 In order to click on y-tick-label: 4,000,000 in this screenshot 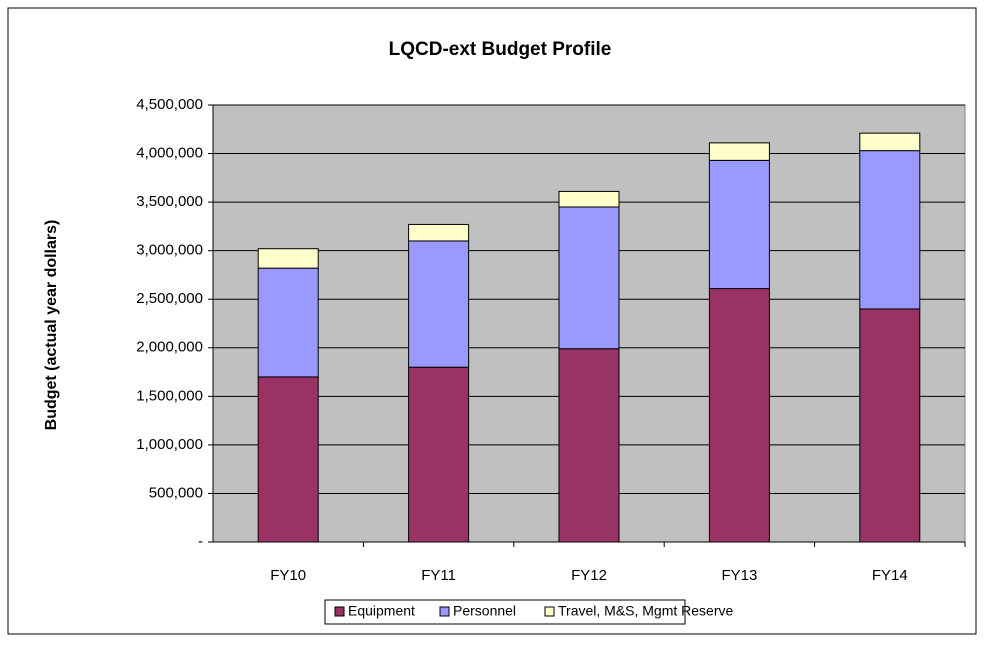, I will do `click(169, 153)`.